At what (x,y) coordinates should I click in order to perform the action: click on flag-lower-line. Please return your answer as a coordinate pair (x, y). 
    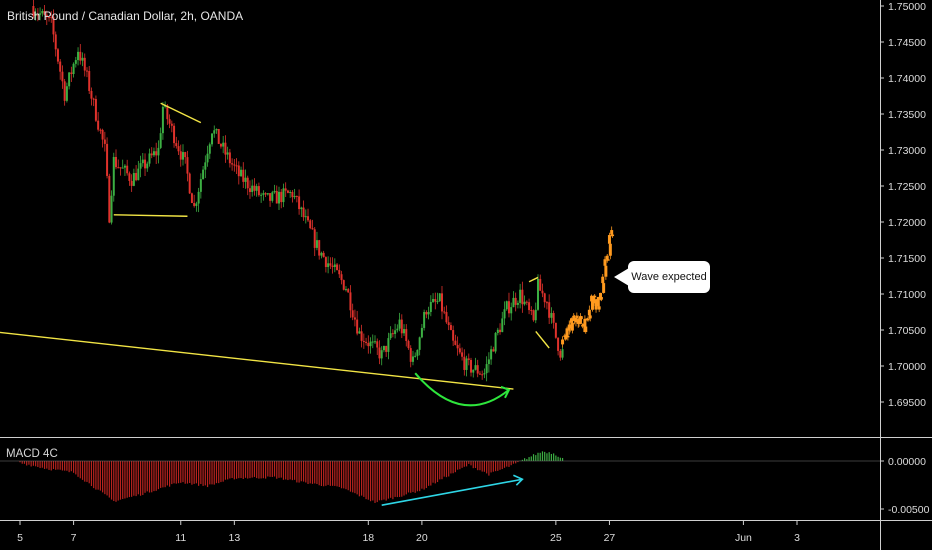
    Looking at the image, I should click on (542, 339).